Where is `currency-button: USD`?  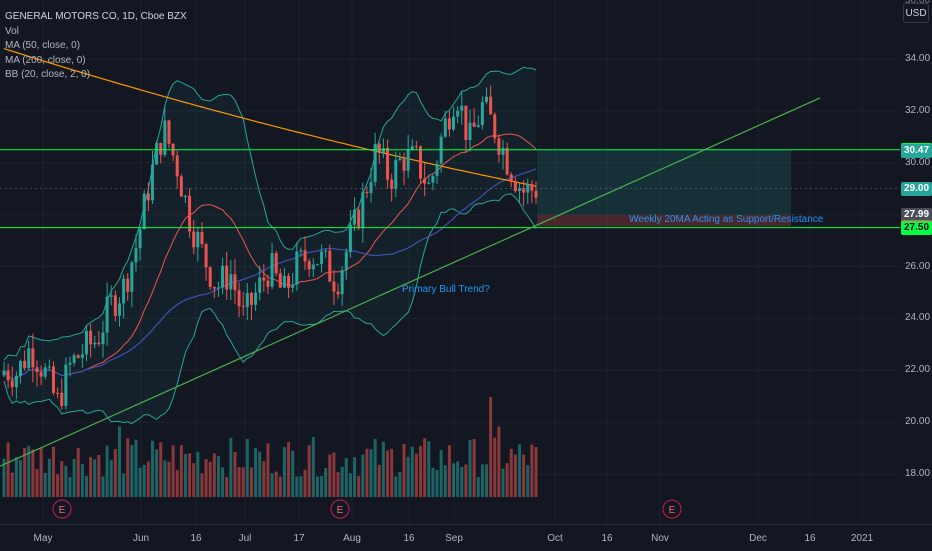
currency-button: USD is located at coordinates (916, 13).